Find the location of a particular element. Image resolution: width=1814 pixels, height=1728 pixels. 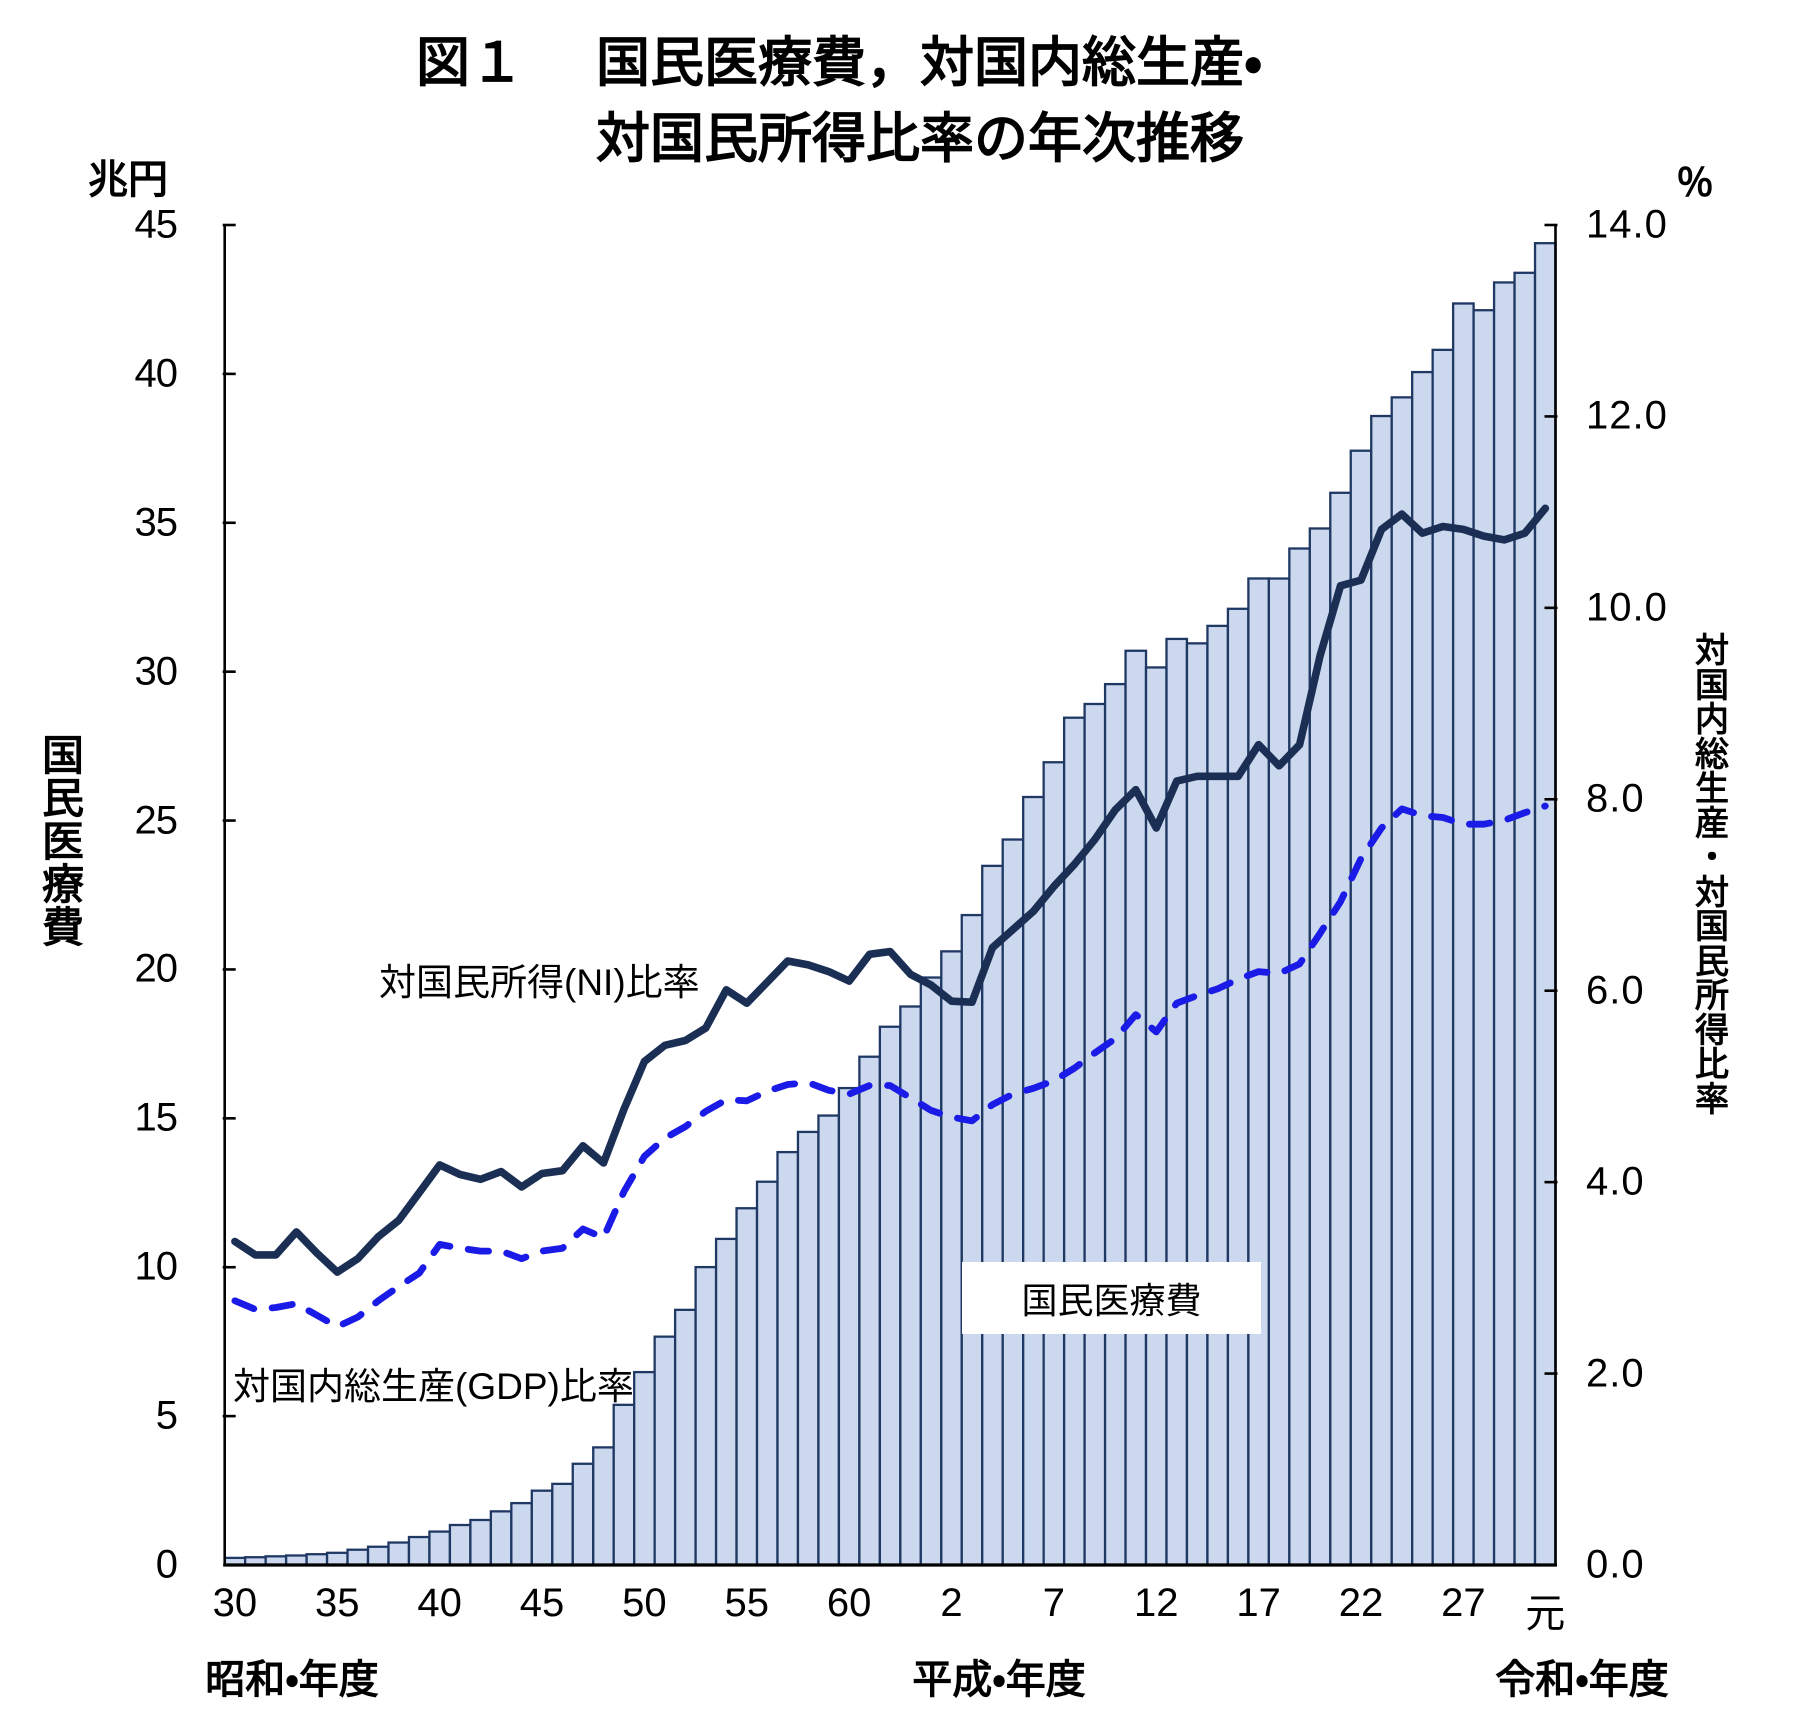

bar-平成17 is located at coordinates (1259, 1072).